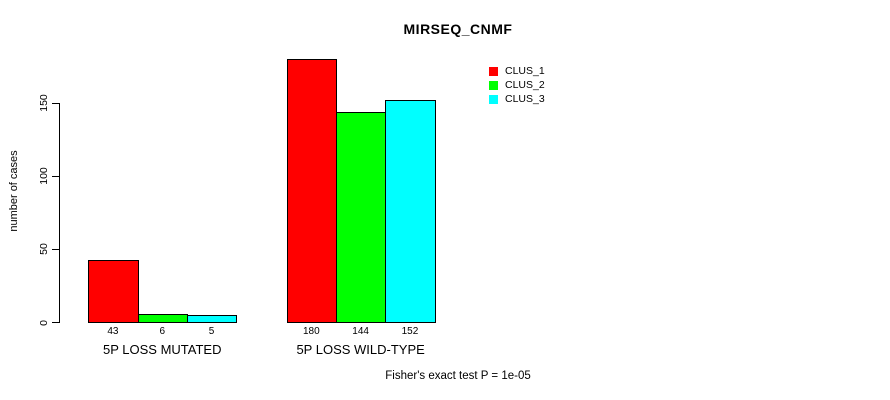  I want to click on category-label: 5P LOSS WILD-TYPE, so click(360, 349).